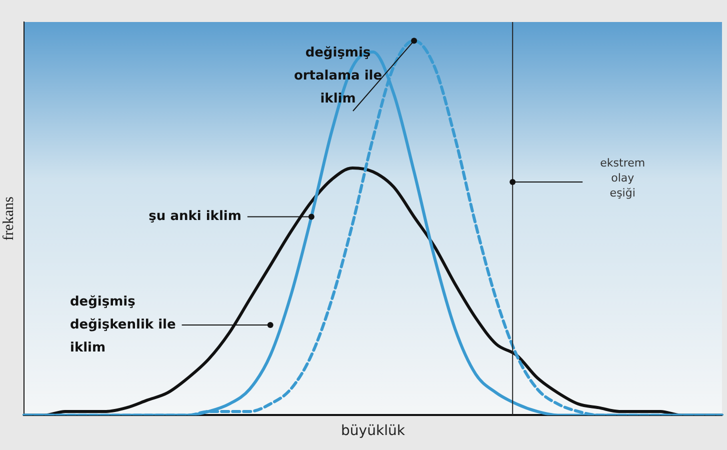 The height and width of the screenshot is (450, 727). What do you see at coordinates (338, 75) in the screenshot?
I see `series-label: değişmiş ortalama ile iklim` at bounding box center [338, 75].